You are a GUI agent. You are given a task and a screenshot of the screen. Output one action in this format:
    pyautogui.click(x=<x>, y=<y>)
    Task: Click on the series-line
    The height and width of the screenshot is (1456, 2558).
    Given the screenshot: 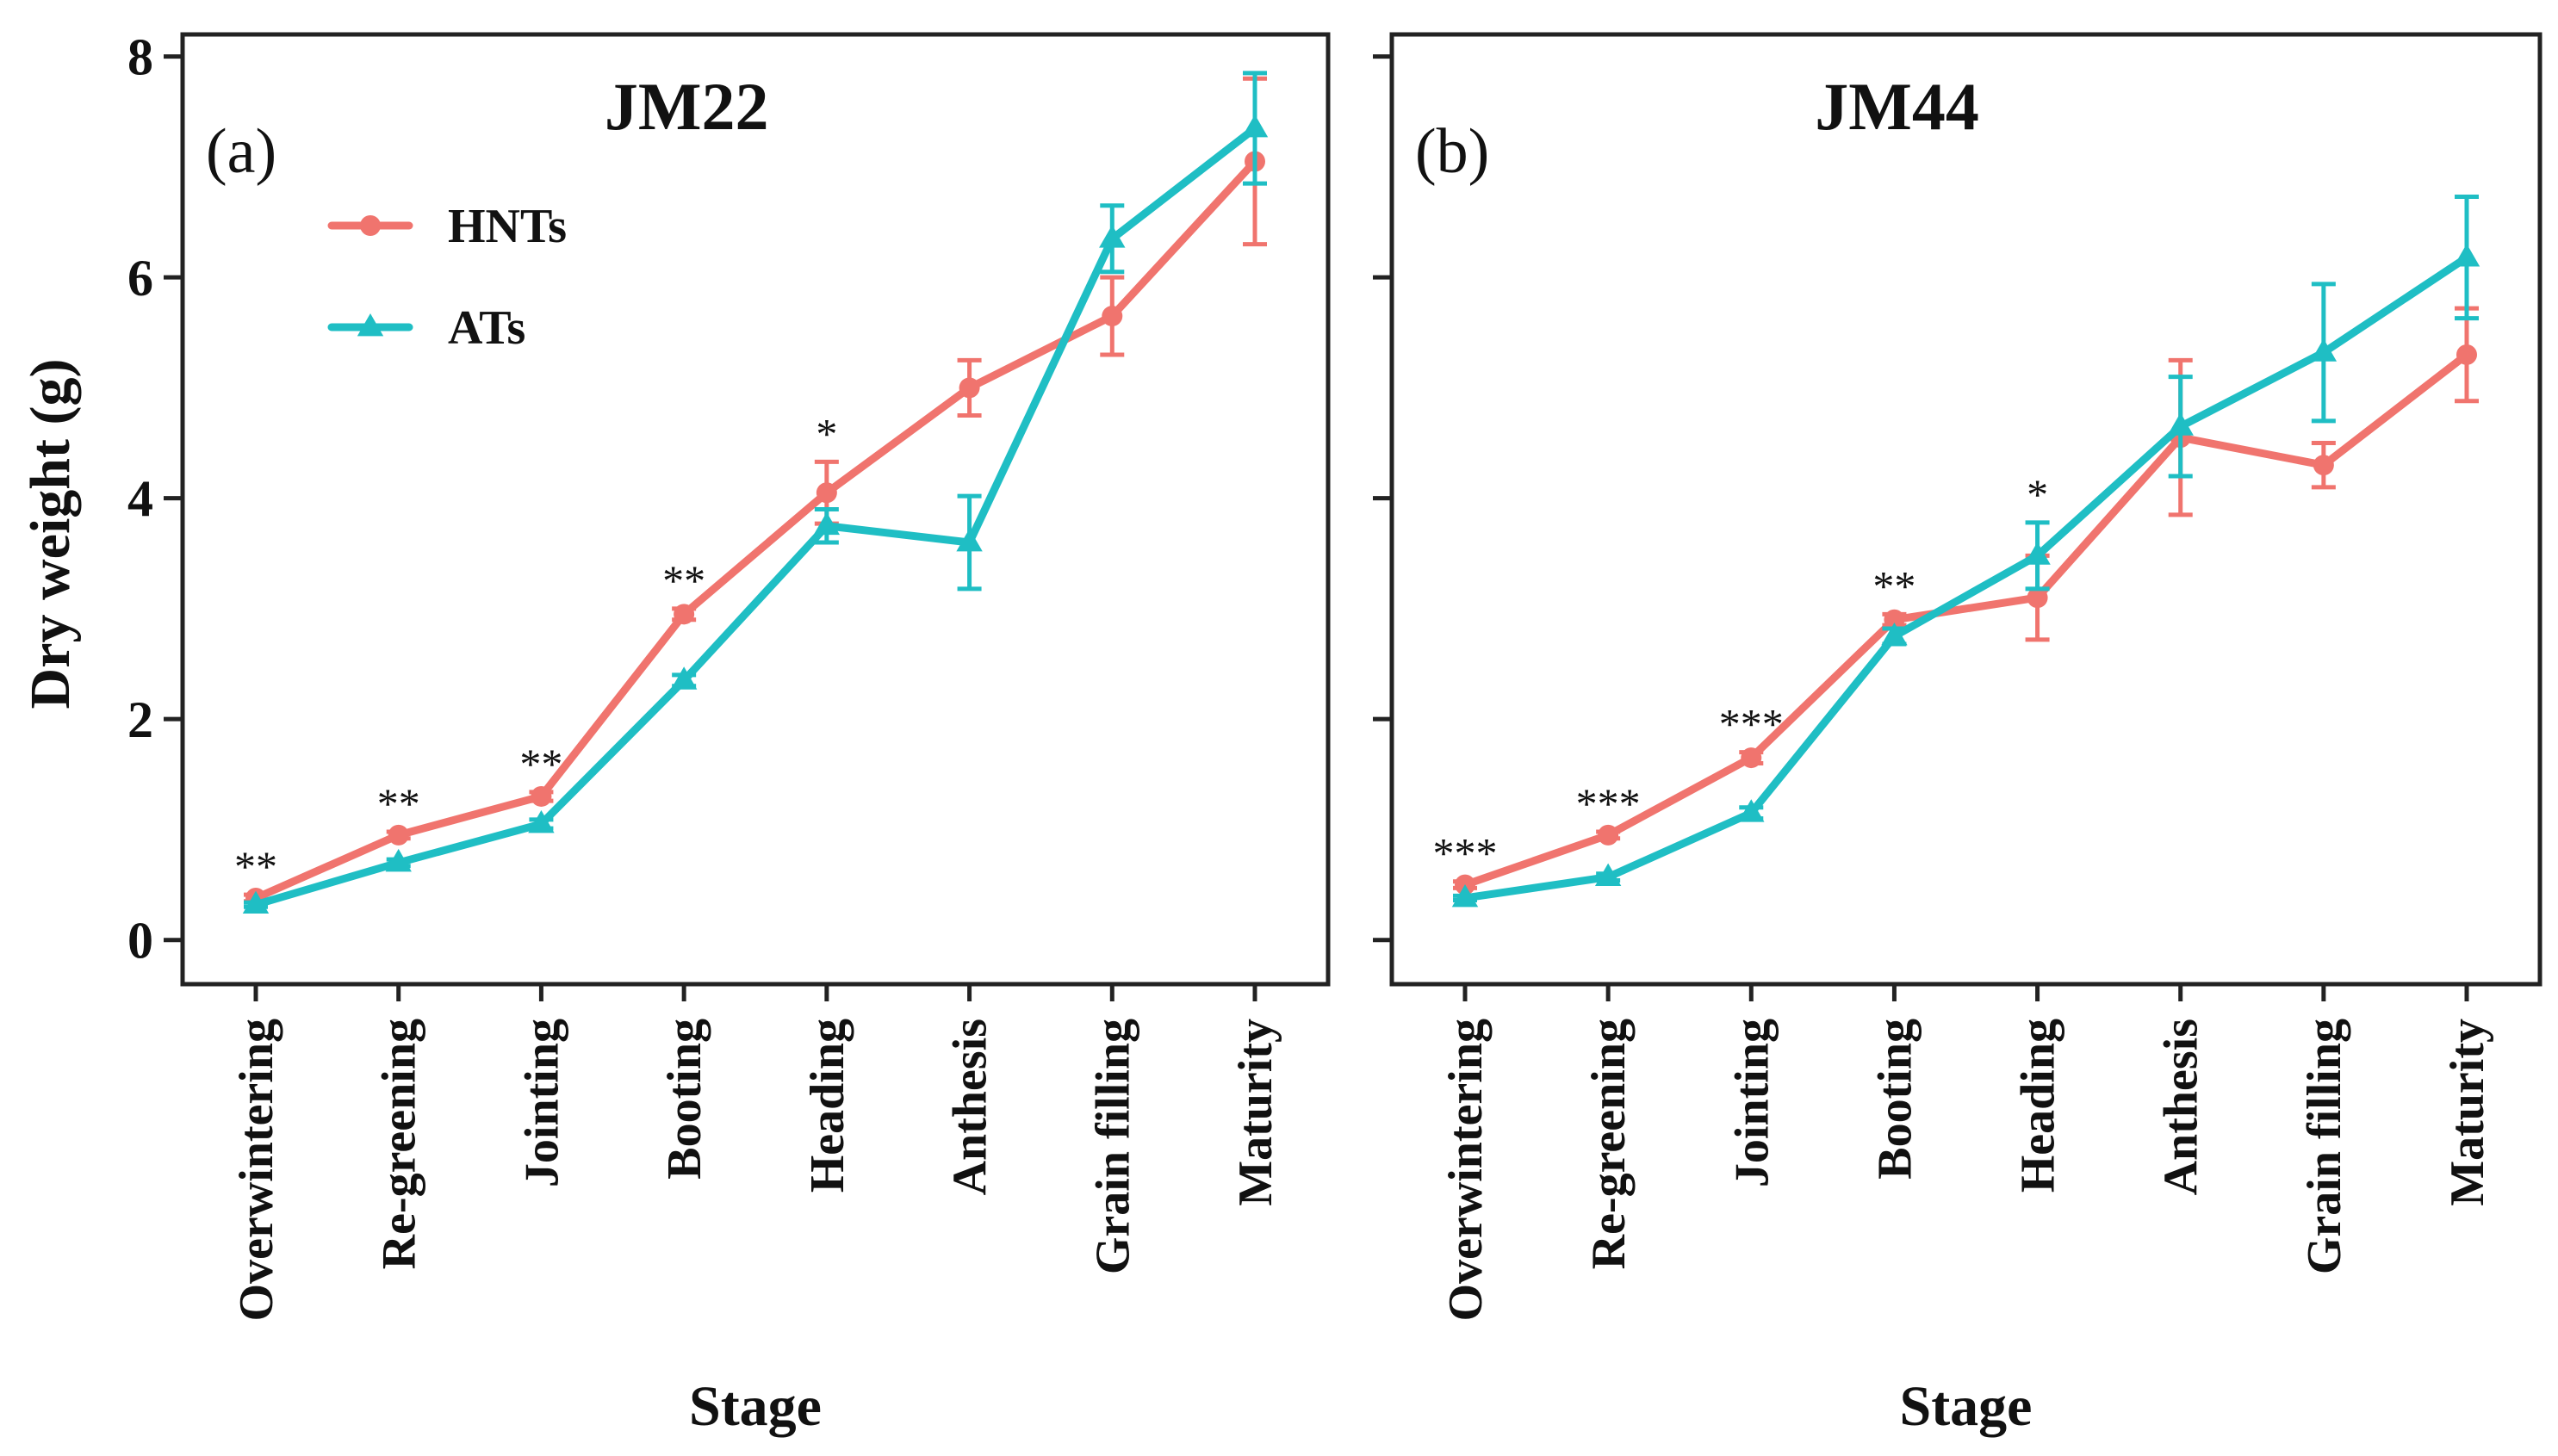 What is the action you would take?
    pyautogui.click(x=1966, y=620)
    